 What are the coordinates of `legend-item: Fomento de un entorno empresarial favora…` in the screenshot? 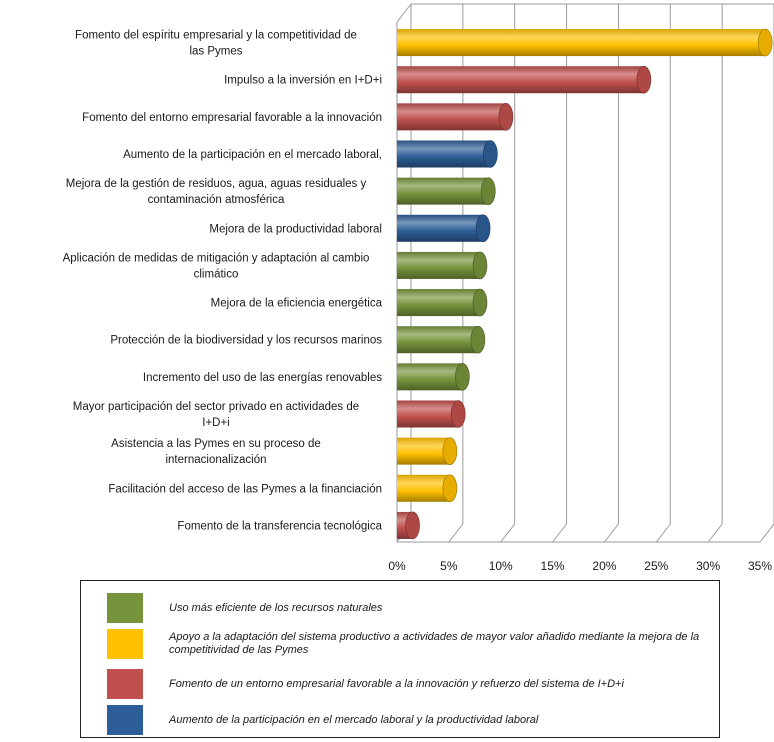 It's located at (407, 684).